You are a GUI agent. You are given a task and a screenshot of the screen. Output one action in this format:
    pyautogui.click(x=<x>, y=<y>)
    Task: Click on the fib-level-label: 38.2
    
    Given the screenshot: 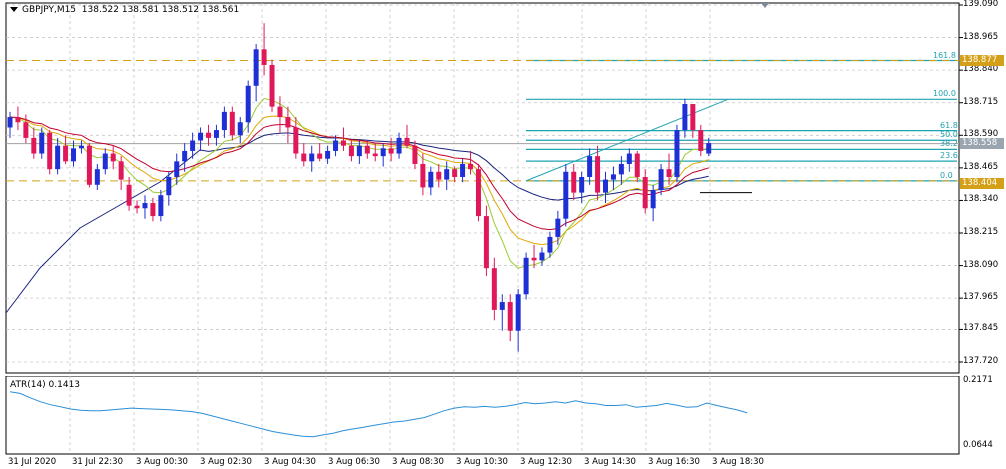 What is the action you would take?
    pyautogui.click(x=949, y=144)
    